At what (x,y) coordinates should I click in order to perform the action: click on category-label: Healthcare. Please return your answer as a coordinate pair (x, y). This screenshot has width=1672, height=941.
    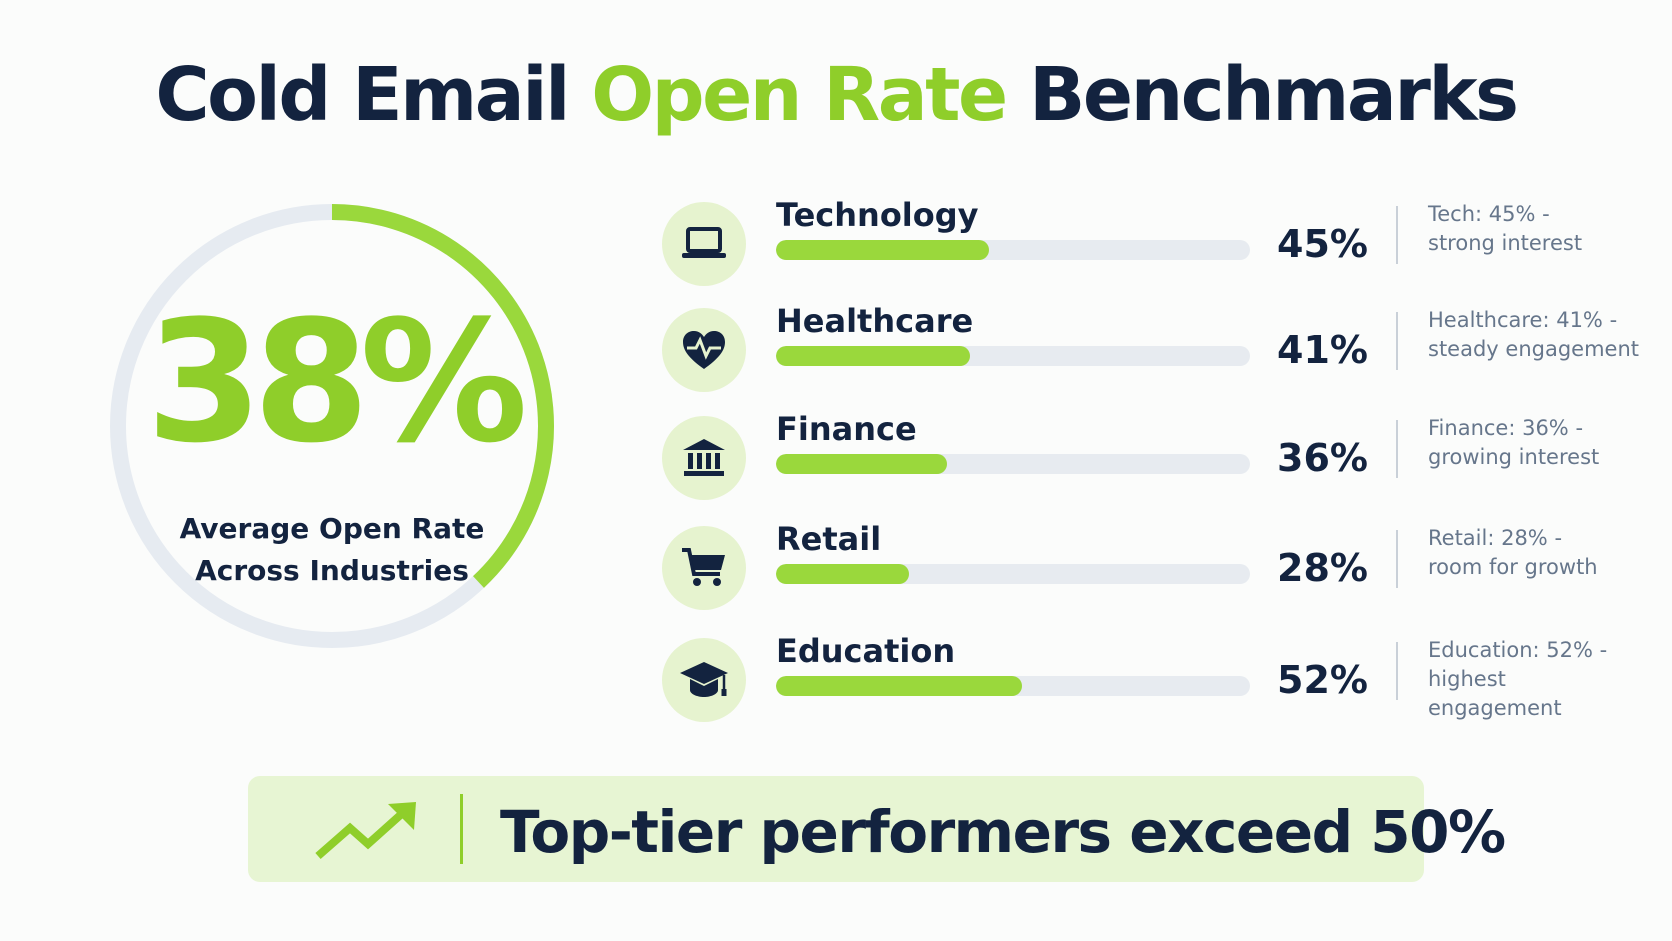
    Looking at the image, I should click on (875, 321).